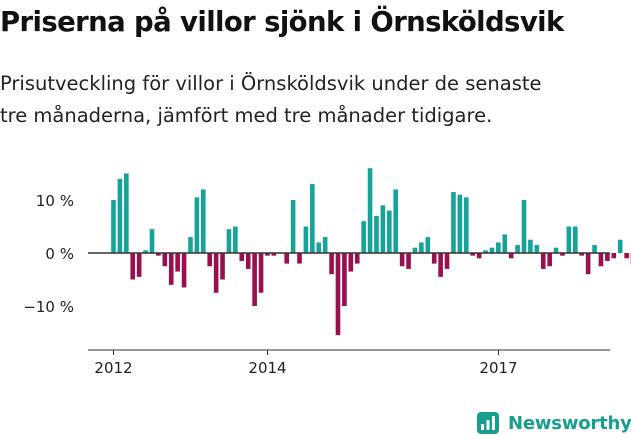 The image size is (631, 439). What do you see at coordinates (488, 423) in the screenshot?
I see `newsworthy-logo-icon` at bounding box center [488, 423].